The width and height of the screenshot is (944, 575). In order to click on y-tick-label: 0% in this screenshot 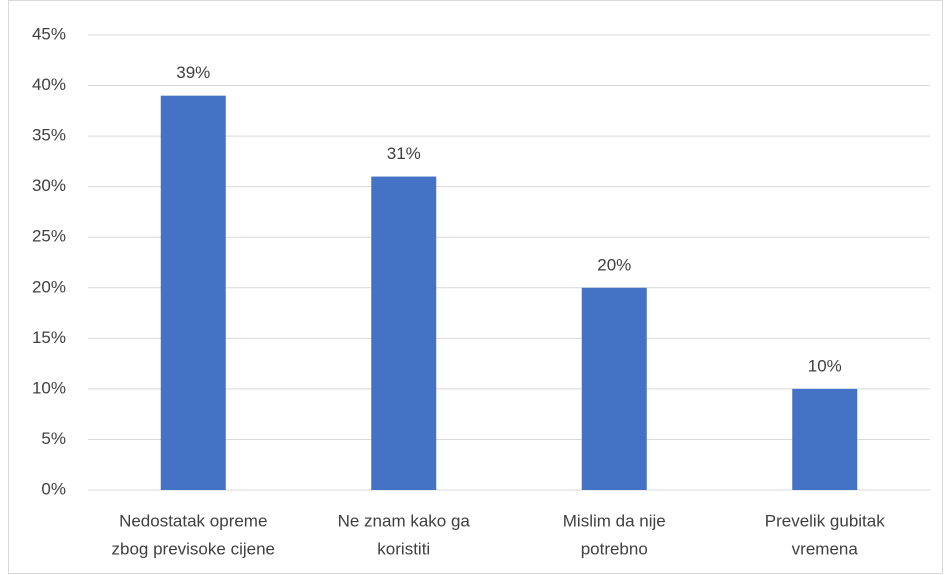, I will do `click(53, 488)`.